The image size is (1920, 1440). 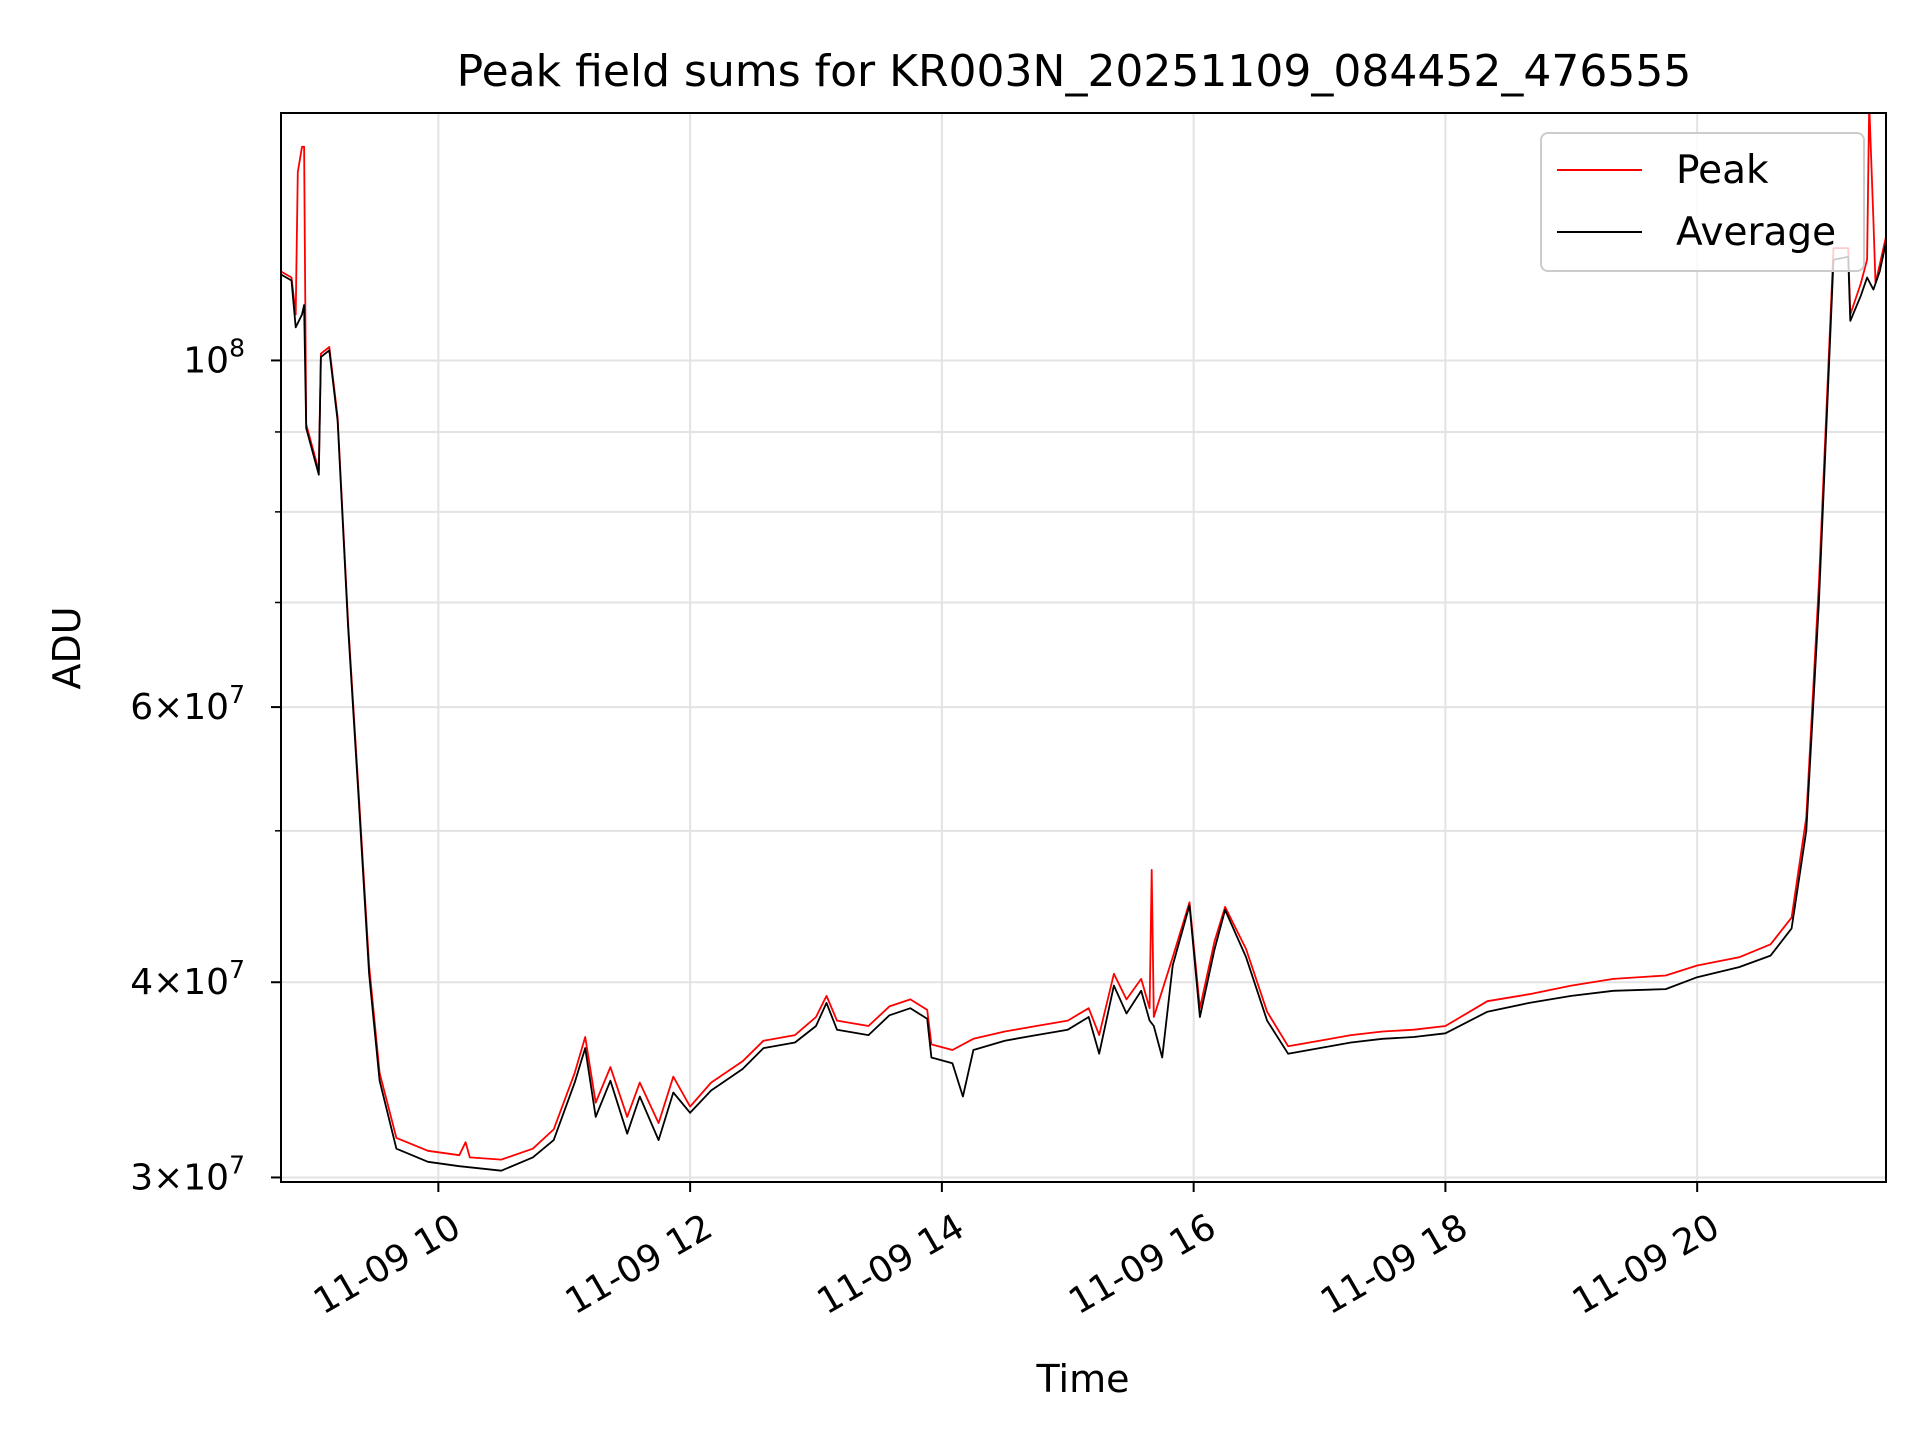 I want to click on y-tick-label: 4×107, so click(x=187, y=979).